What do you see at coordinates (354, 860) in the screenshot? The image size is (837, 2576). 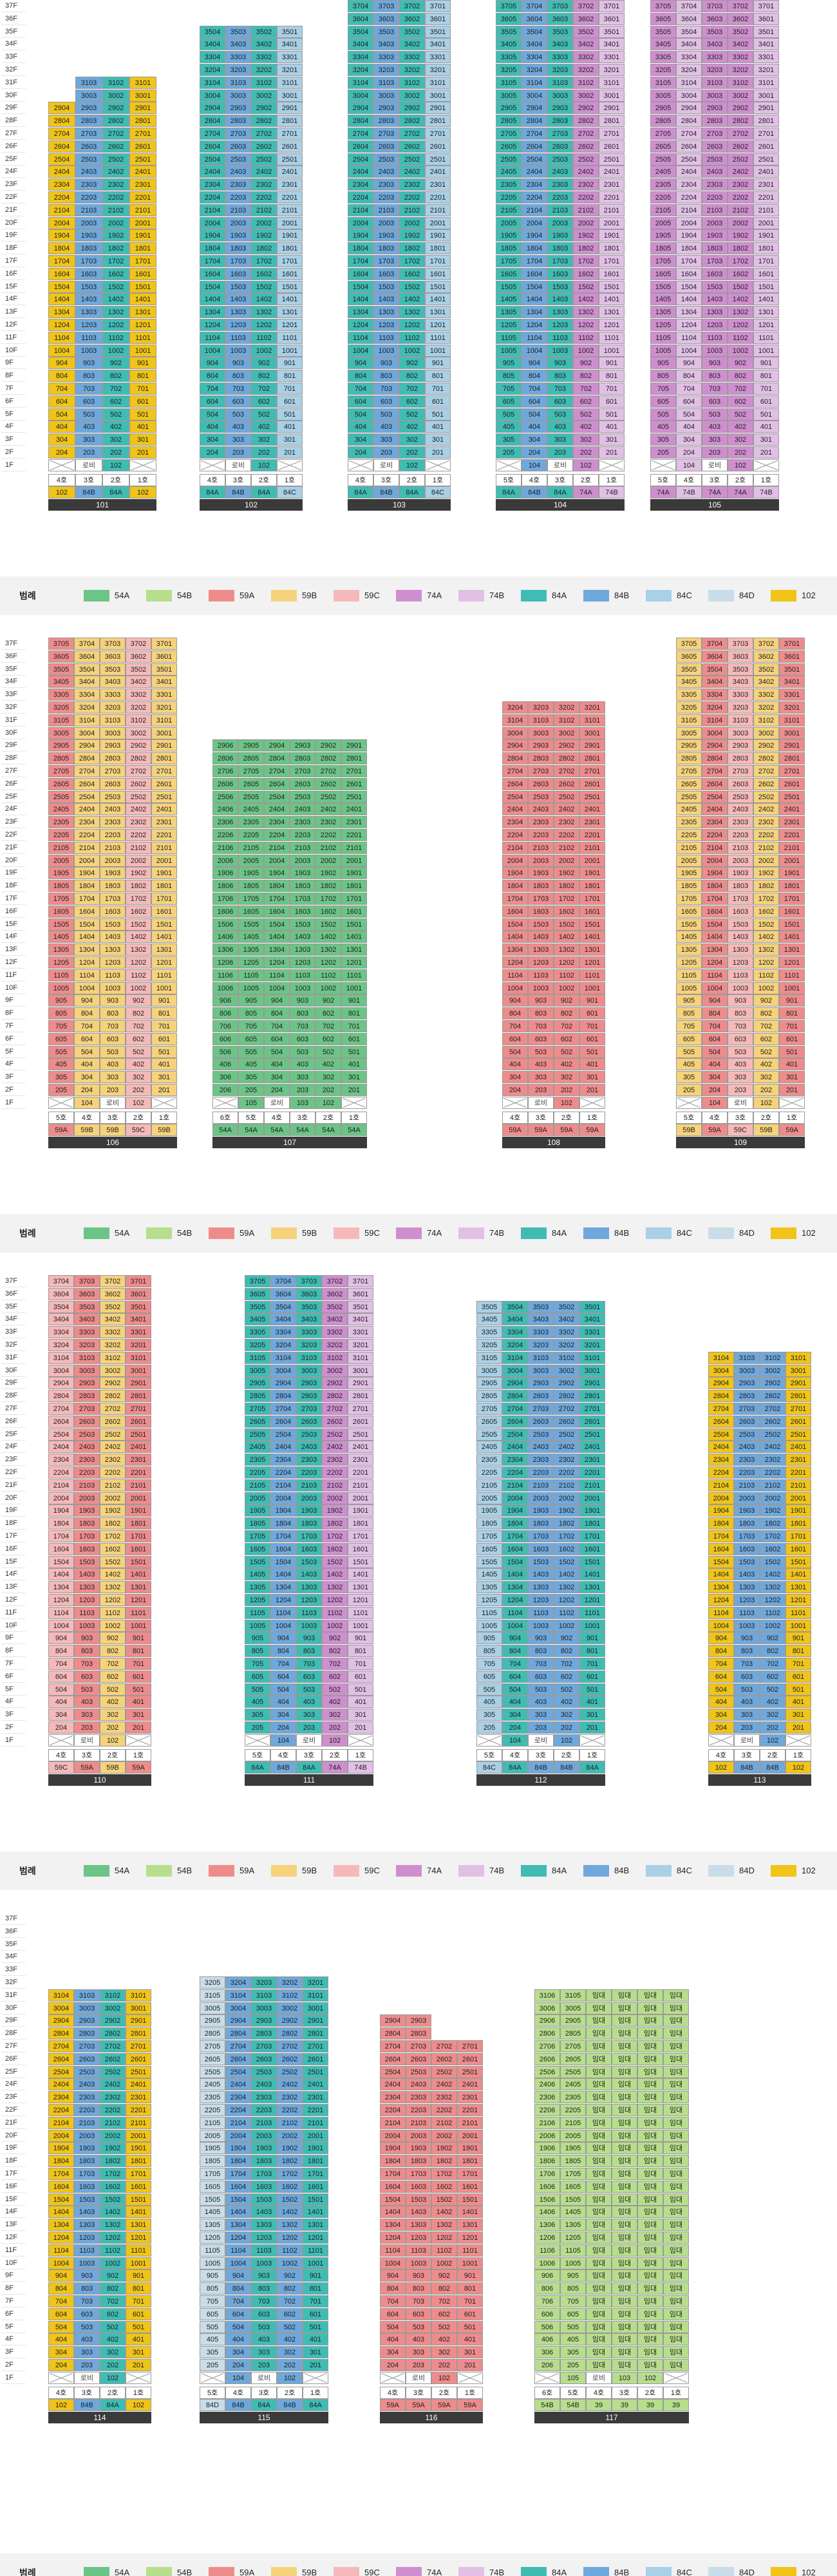 I see `unit-cell: 2001` at bounding box center [354, 860].